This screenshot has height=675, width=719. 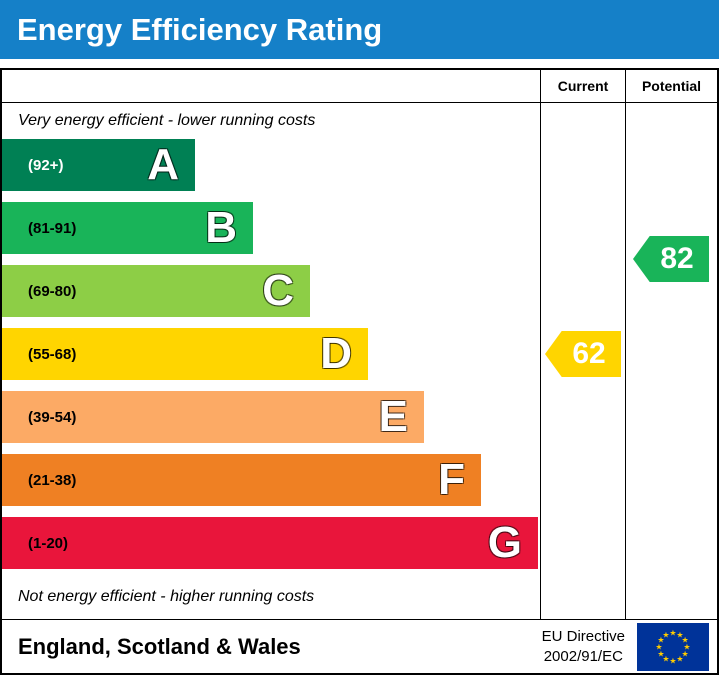 What do you see at coordinates (163, 164) in the screenshot?
I see `band-letter: A` at bounding box center [163, 164].